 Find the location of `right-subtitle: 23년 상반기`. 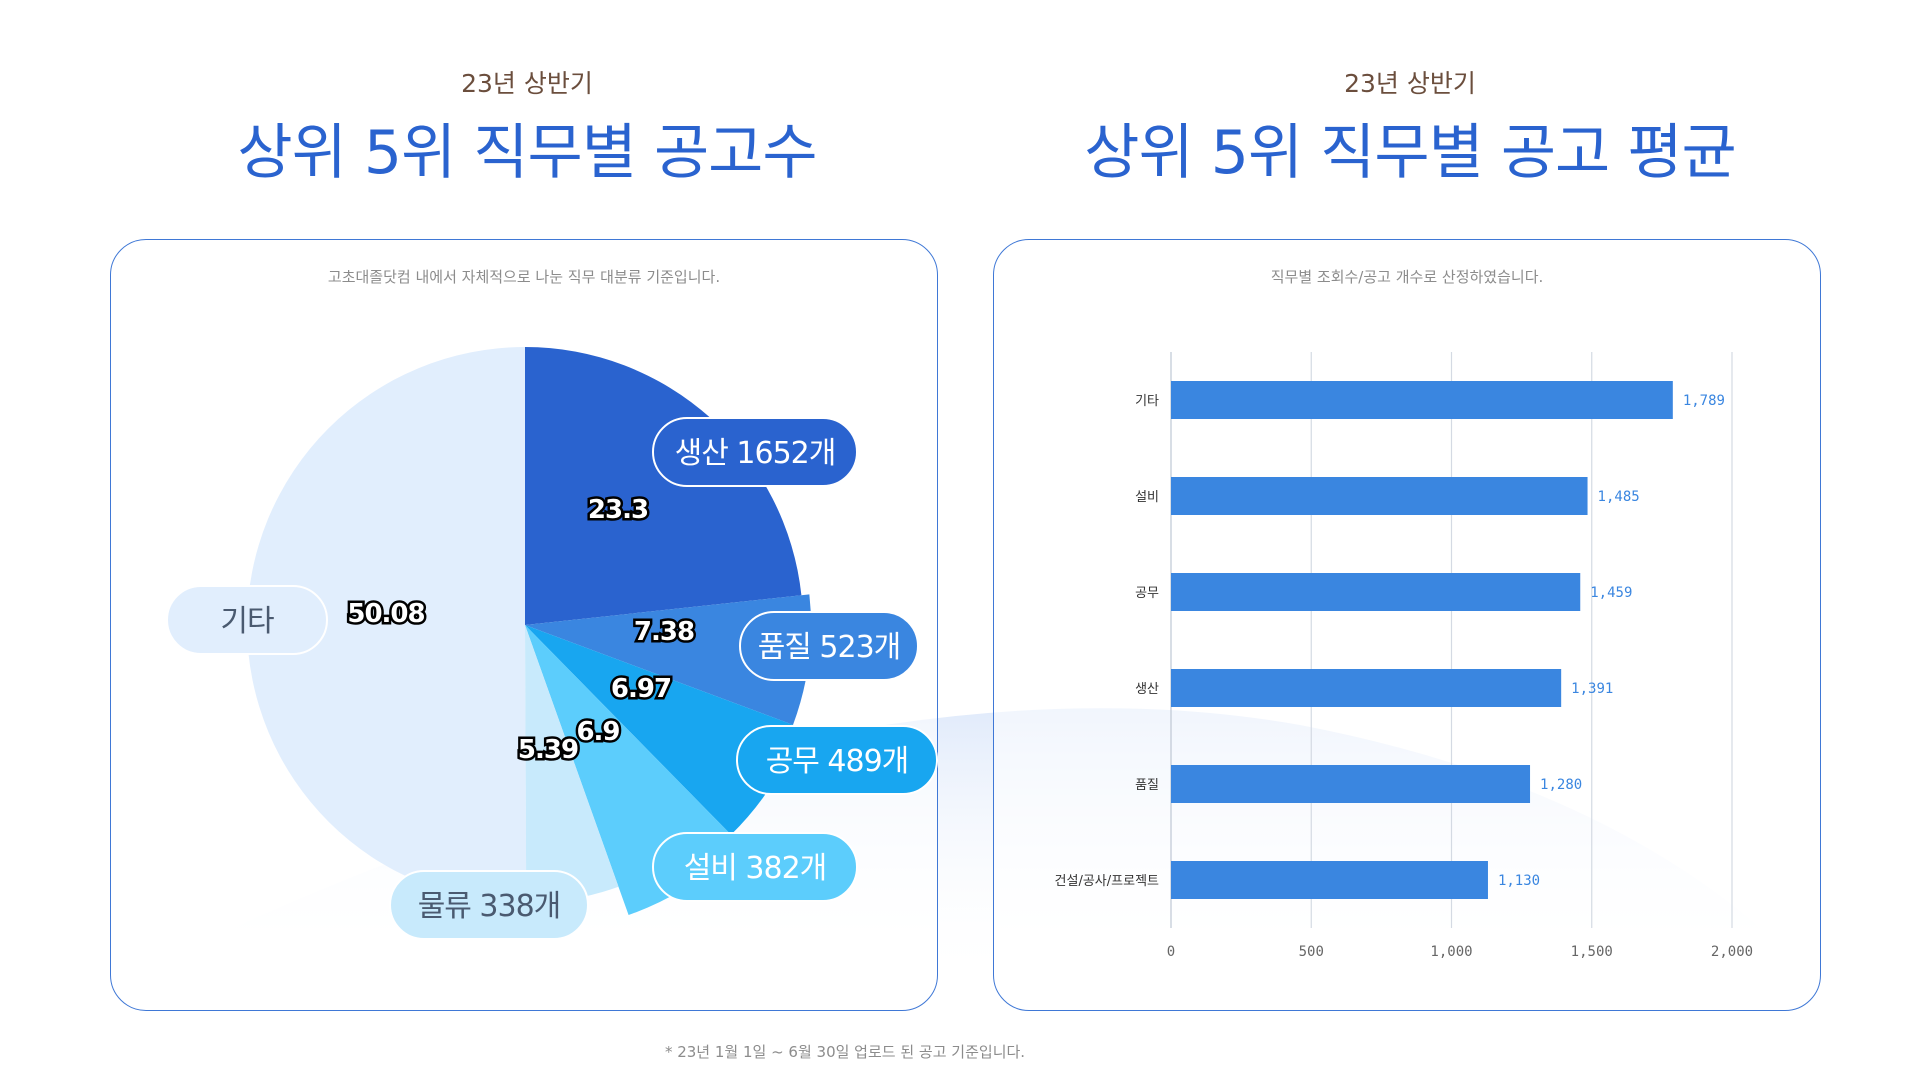

right-subtitle: 23년 상반기 is located at coordinates (1410, 83).